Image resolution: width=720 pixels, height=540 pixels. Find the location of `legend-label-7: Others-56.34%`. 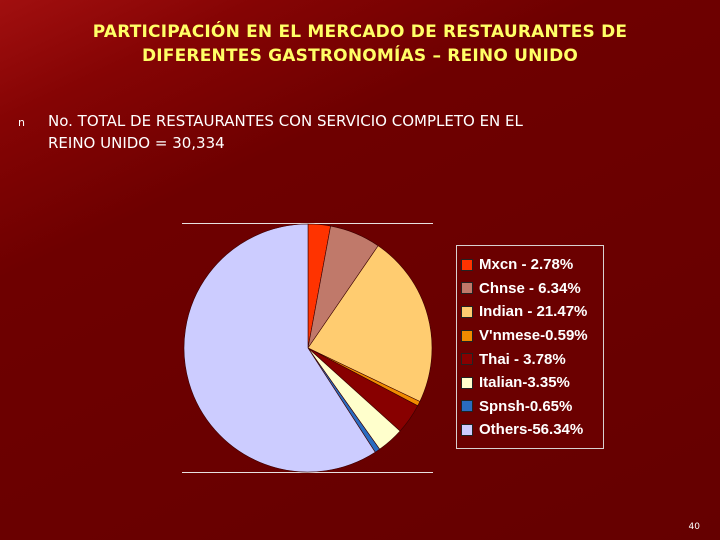

legend-label-7: Others-56.34% is located at coordinates (531, 430).